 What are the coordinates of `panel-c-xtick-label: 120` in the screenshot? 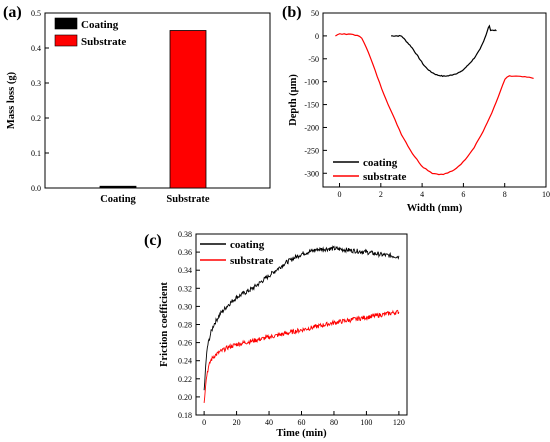 It's located at (399, 422).